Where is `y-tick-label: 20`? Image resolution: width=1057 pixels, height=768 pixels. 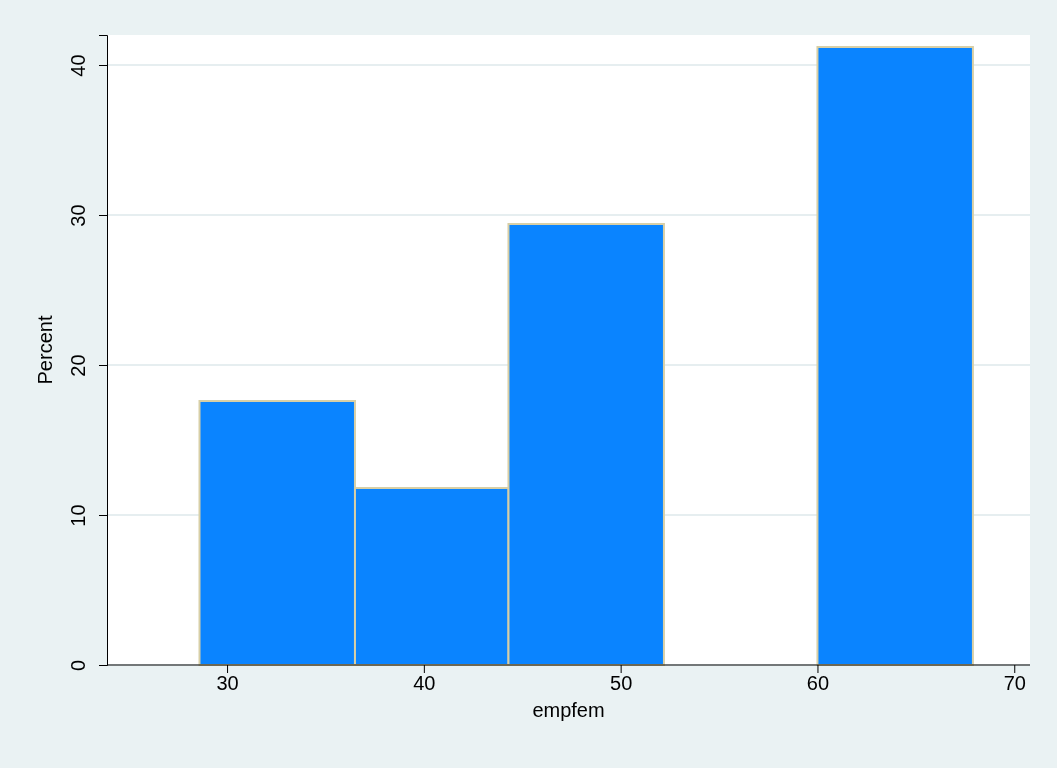 y-tick-label: 20 is located at coordinates (78, 365).